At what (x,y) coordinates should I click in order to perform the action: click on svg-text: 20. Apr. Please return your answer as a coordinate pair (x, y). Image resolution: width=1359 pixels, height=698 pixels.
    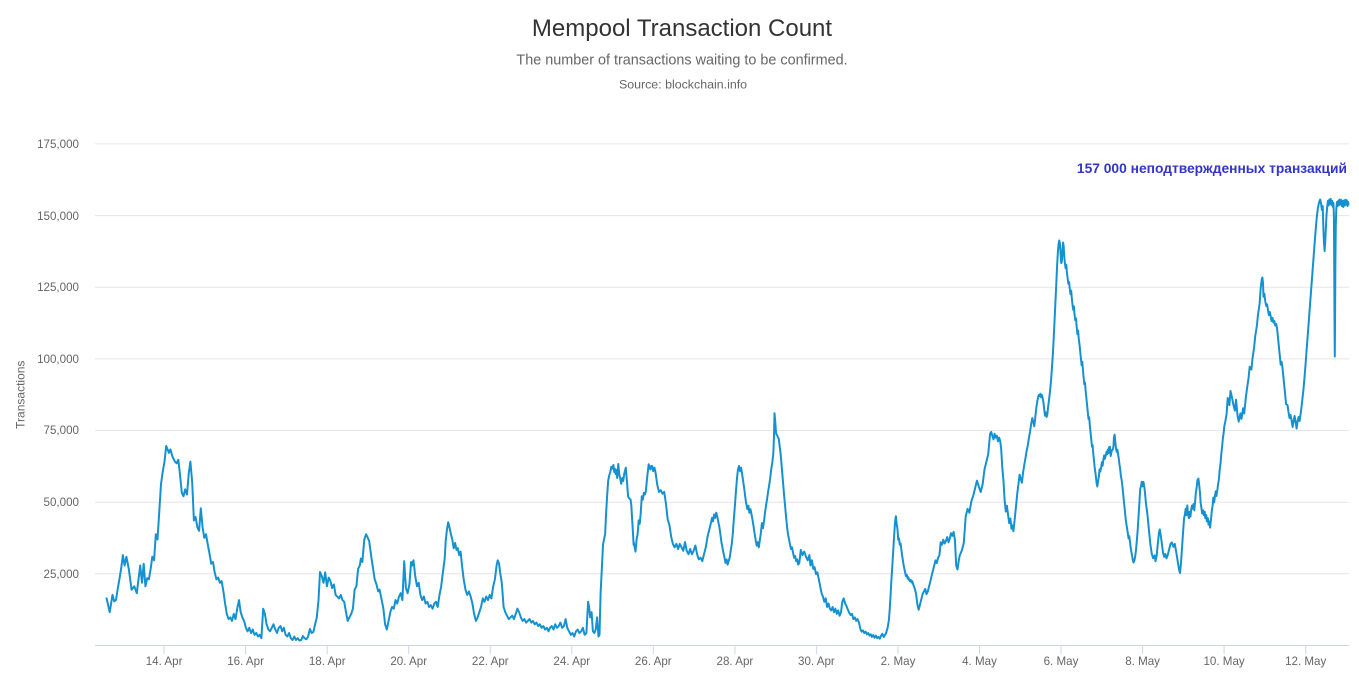
    Looking at the image, I should click on (408, 661).